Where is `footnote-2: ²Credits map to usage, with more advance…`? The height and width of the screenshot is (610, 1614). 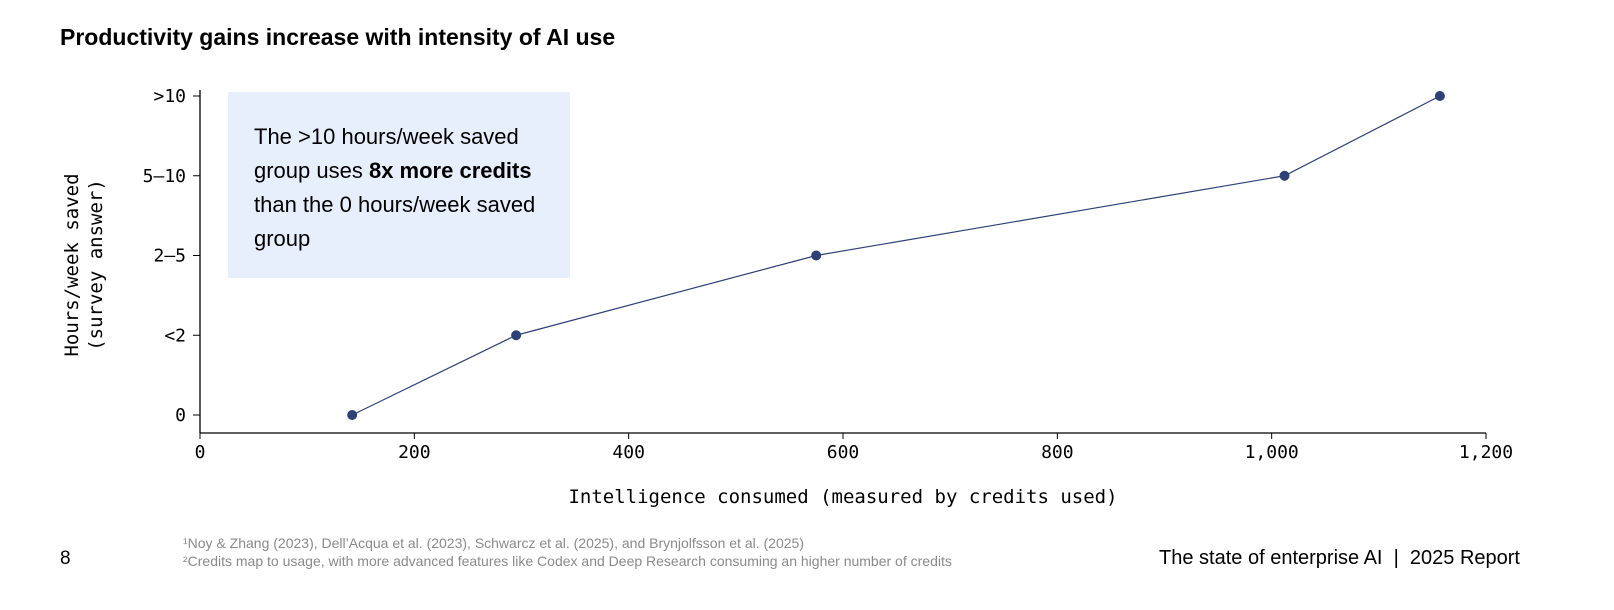 footnote-2: ²Credits map to usage, with more advance… is located at coordinates (567, 561).